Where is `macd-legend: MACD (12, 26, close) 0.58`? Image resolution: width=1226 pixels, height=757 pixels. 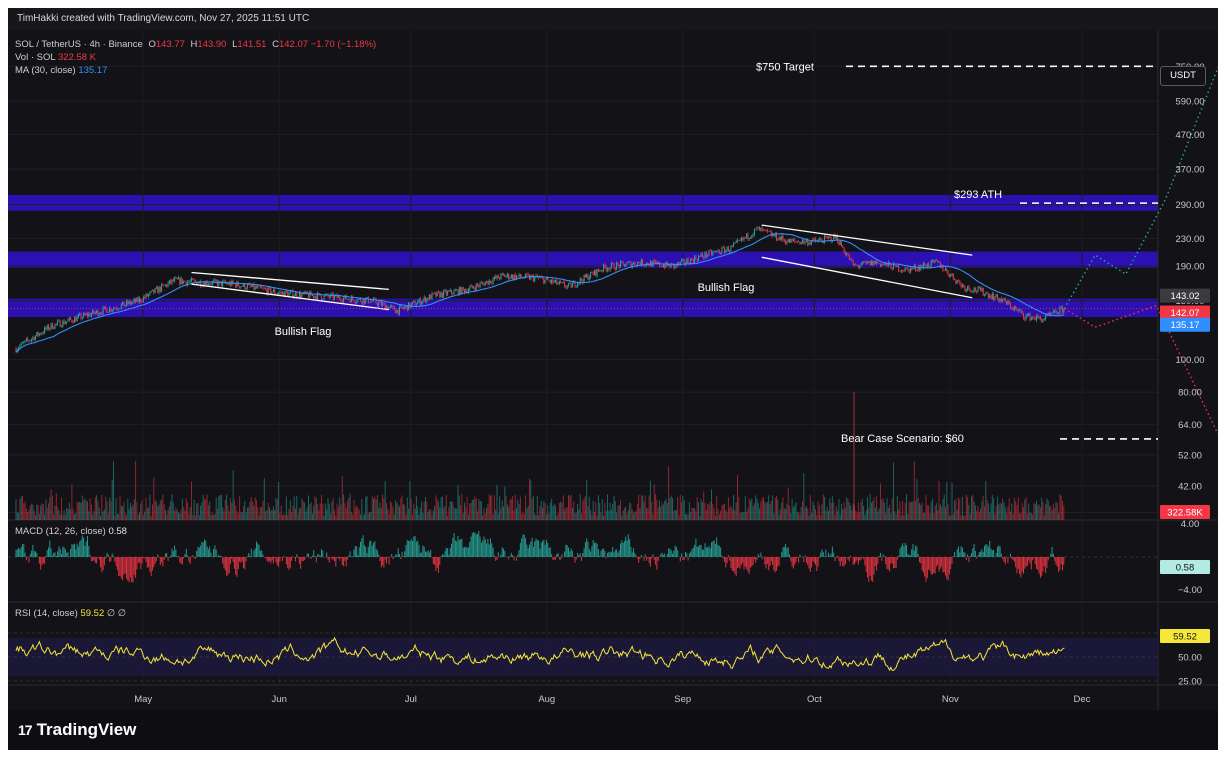
macd-legend: MACD (12, 26, close) 0.58 is located at coordinates (71, 531).